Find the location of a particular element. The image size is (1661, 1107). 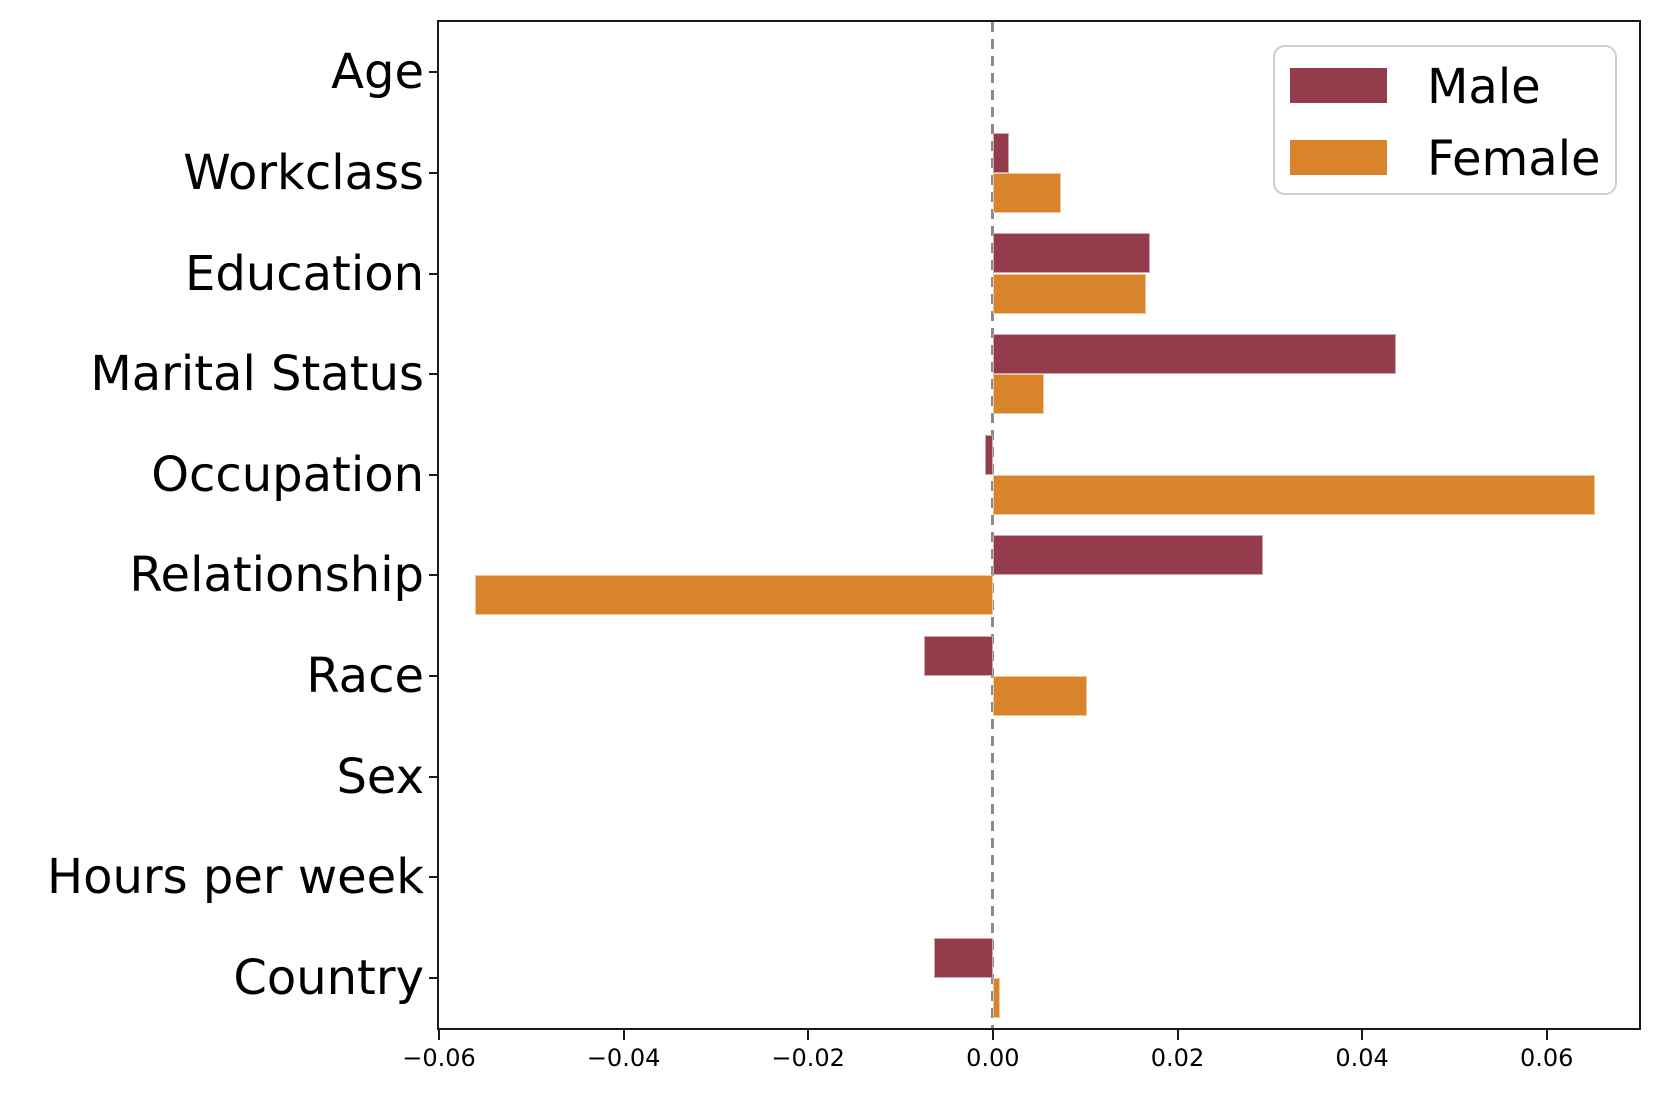

x-axis-tick-label: 0.00 is located at coordinates (993, 1058).